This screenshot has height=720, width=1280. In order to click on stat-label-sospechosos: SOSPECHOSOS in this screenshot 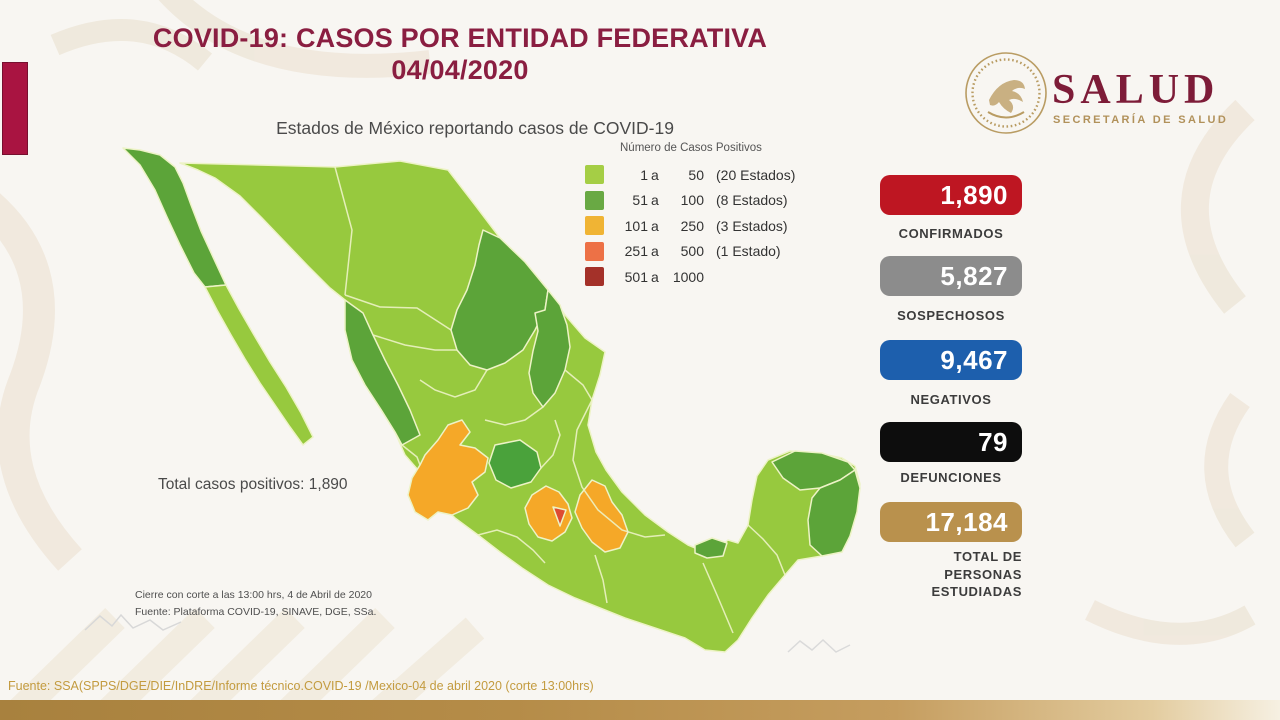, I will do `click(951, 315)`.